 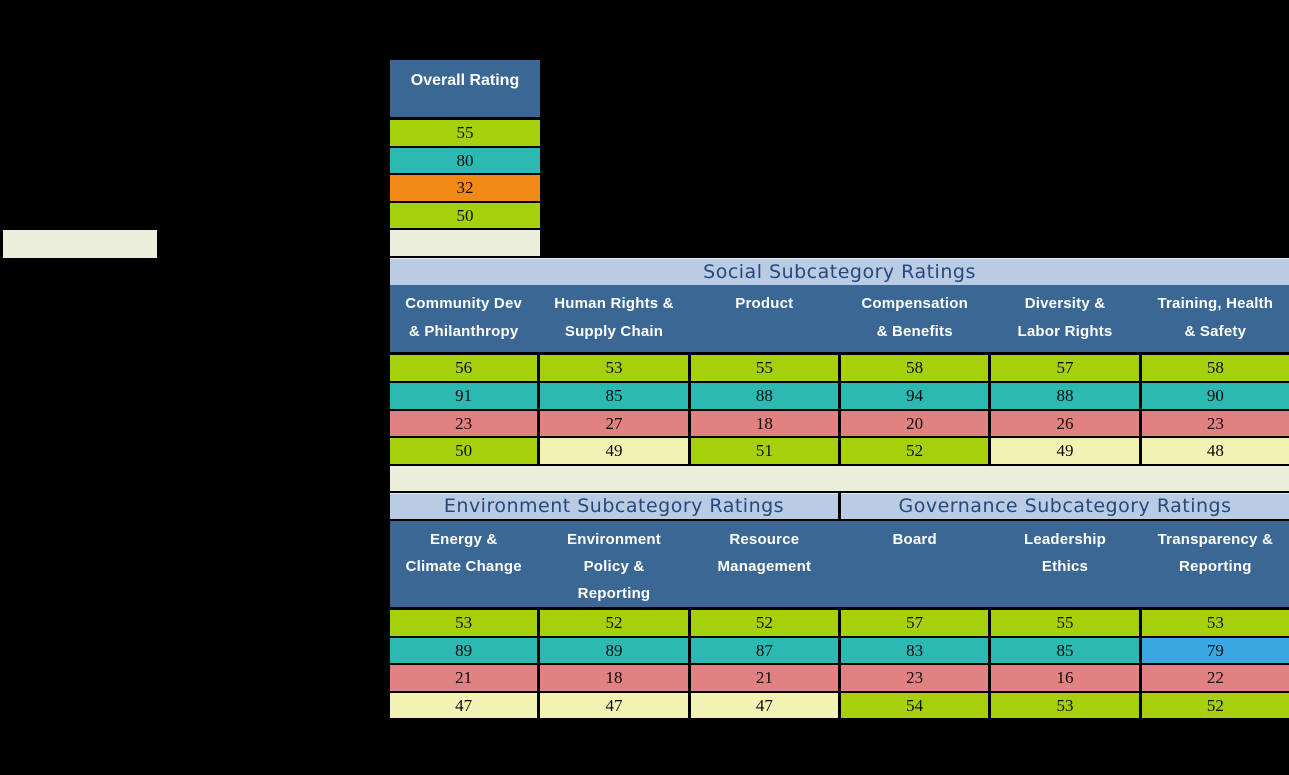 What do you see at coordinates (1065, 678) in the screenshot?
I see `env-gov-rating-cell: 16` at bounding box center [1065, 678].